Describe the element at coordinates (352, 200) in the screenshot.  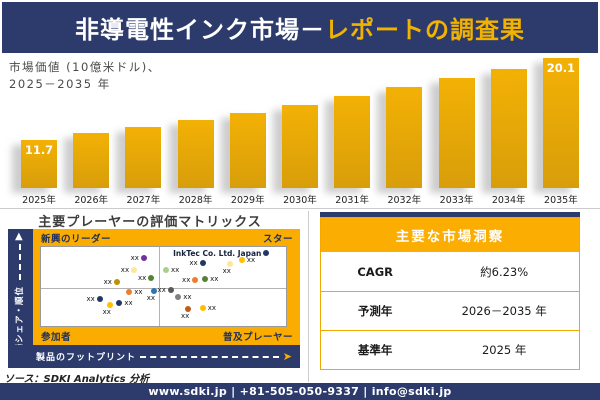
I see `bar-year-label: 2031年` at that location.